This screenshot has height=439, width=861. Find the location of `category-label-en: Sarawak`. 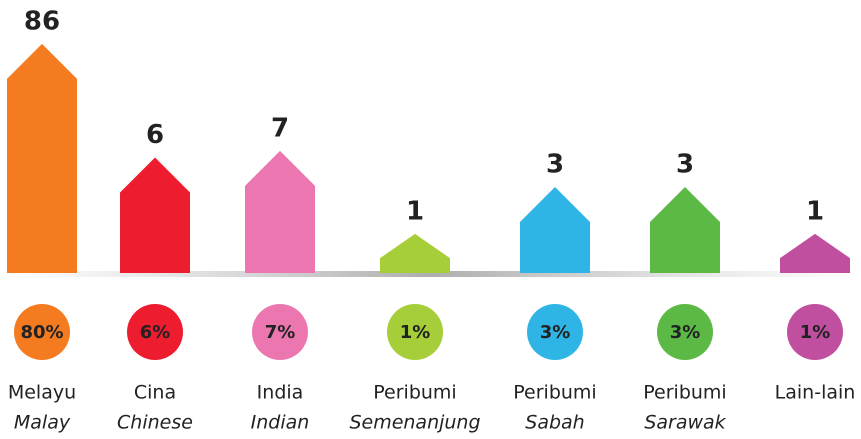

category-label-en: Sarawak is located at coordinates (685, 423).